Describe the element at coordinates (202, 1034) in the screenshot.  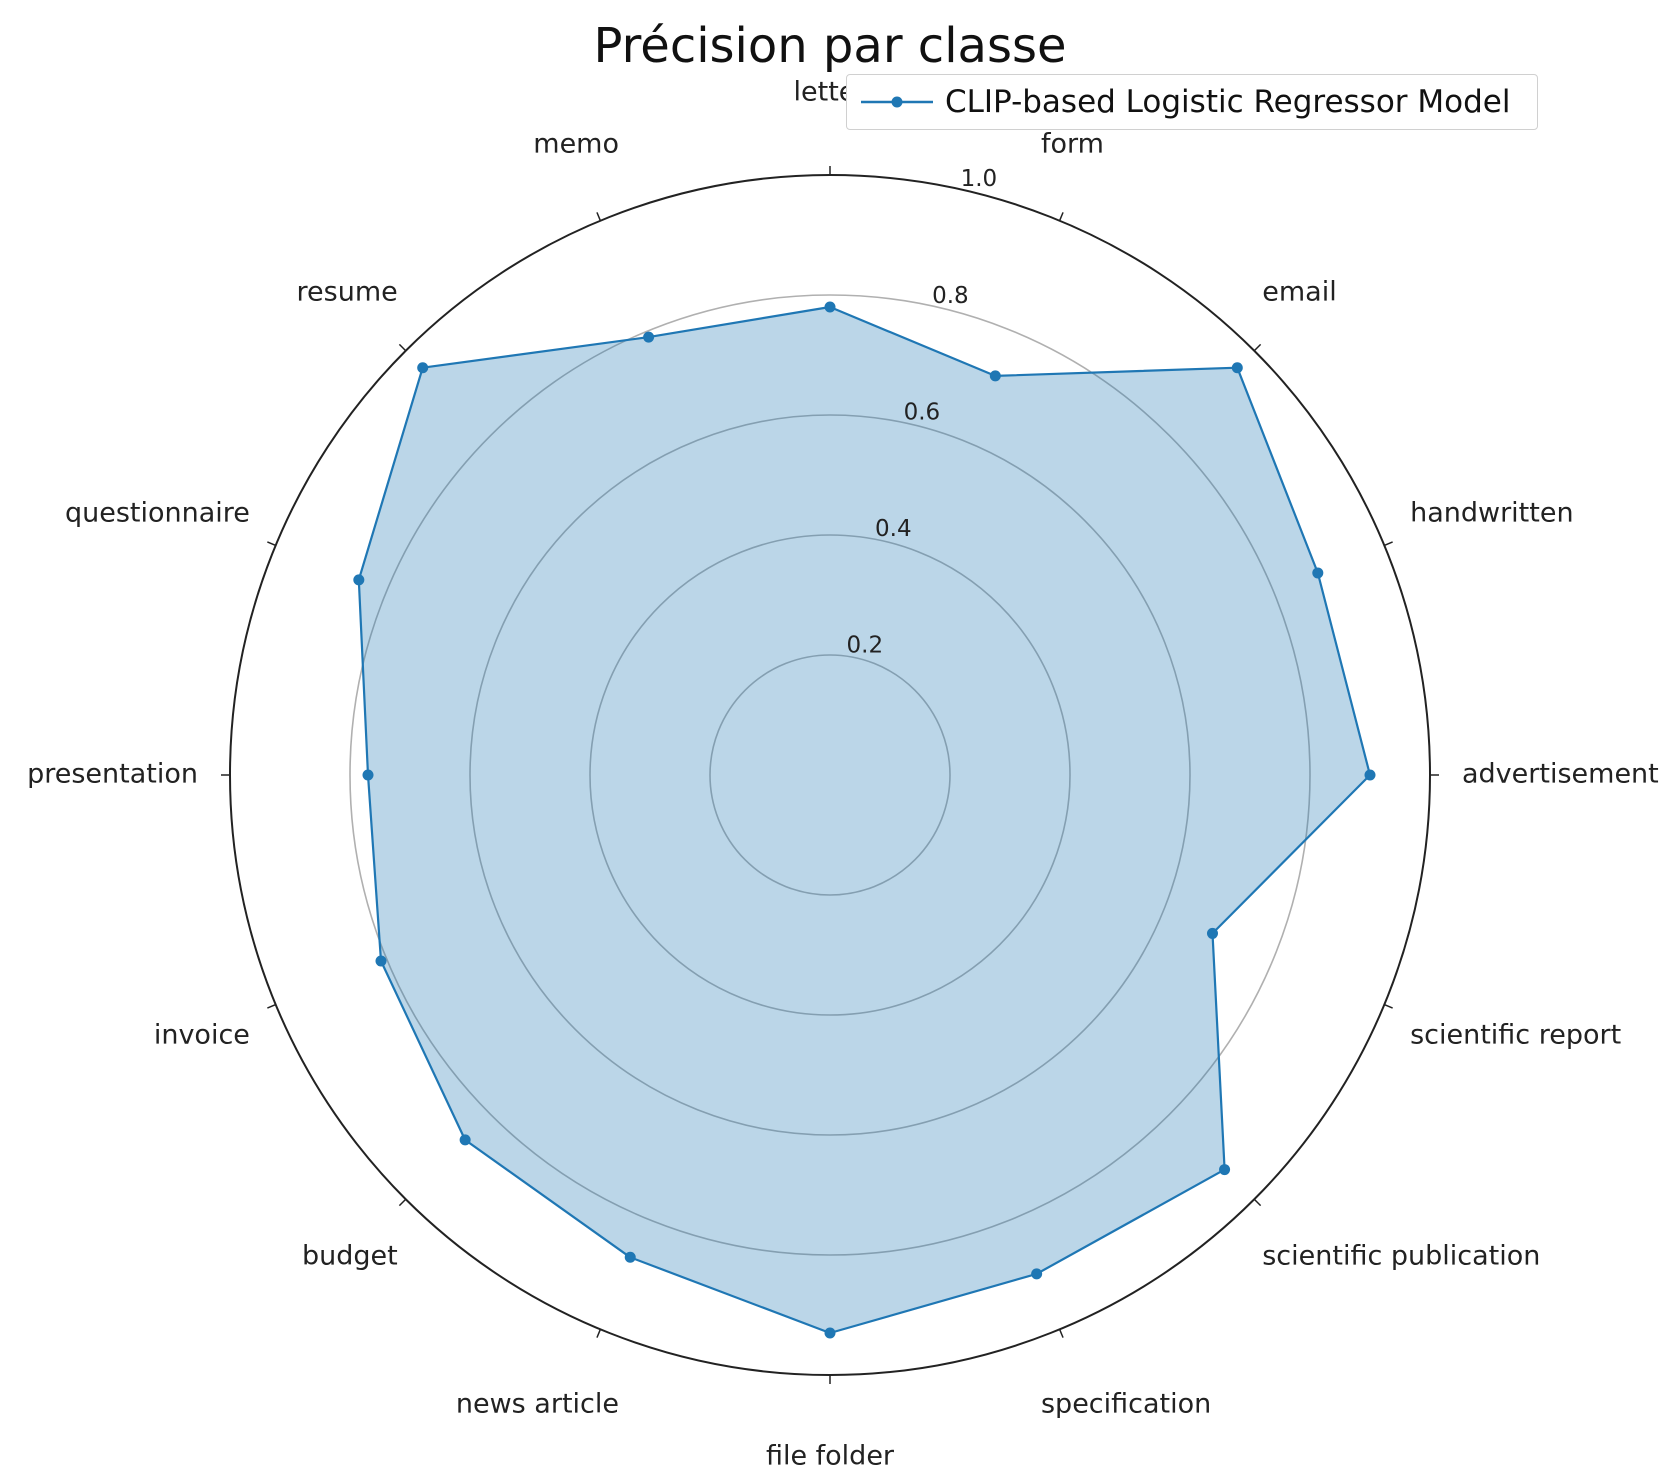
I see `category-label: invoice` at that location.